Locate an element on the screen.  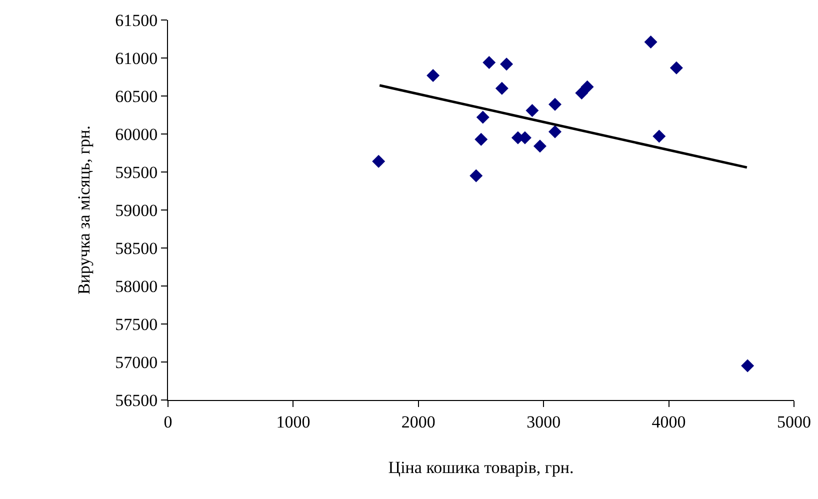
y-tick-label: 58000 is located at coordinates (136, 286).